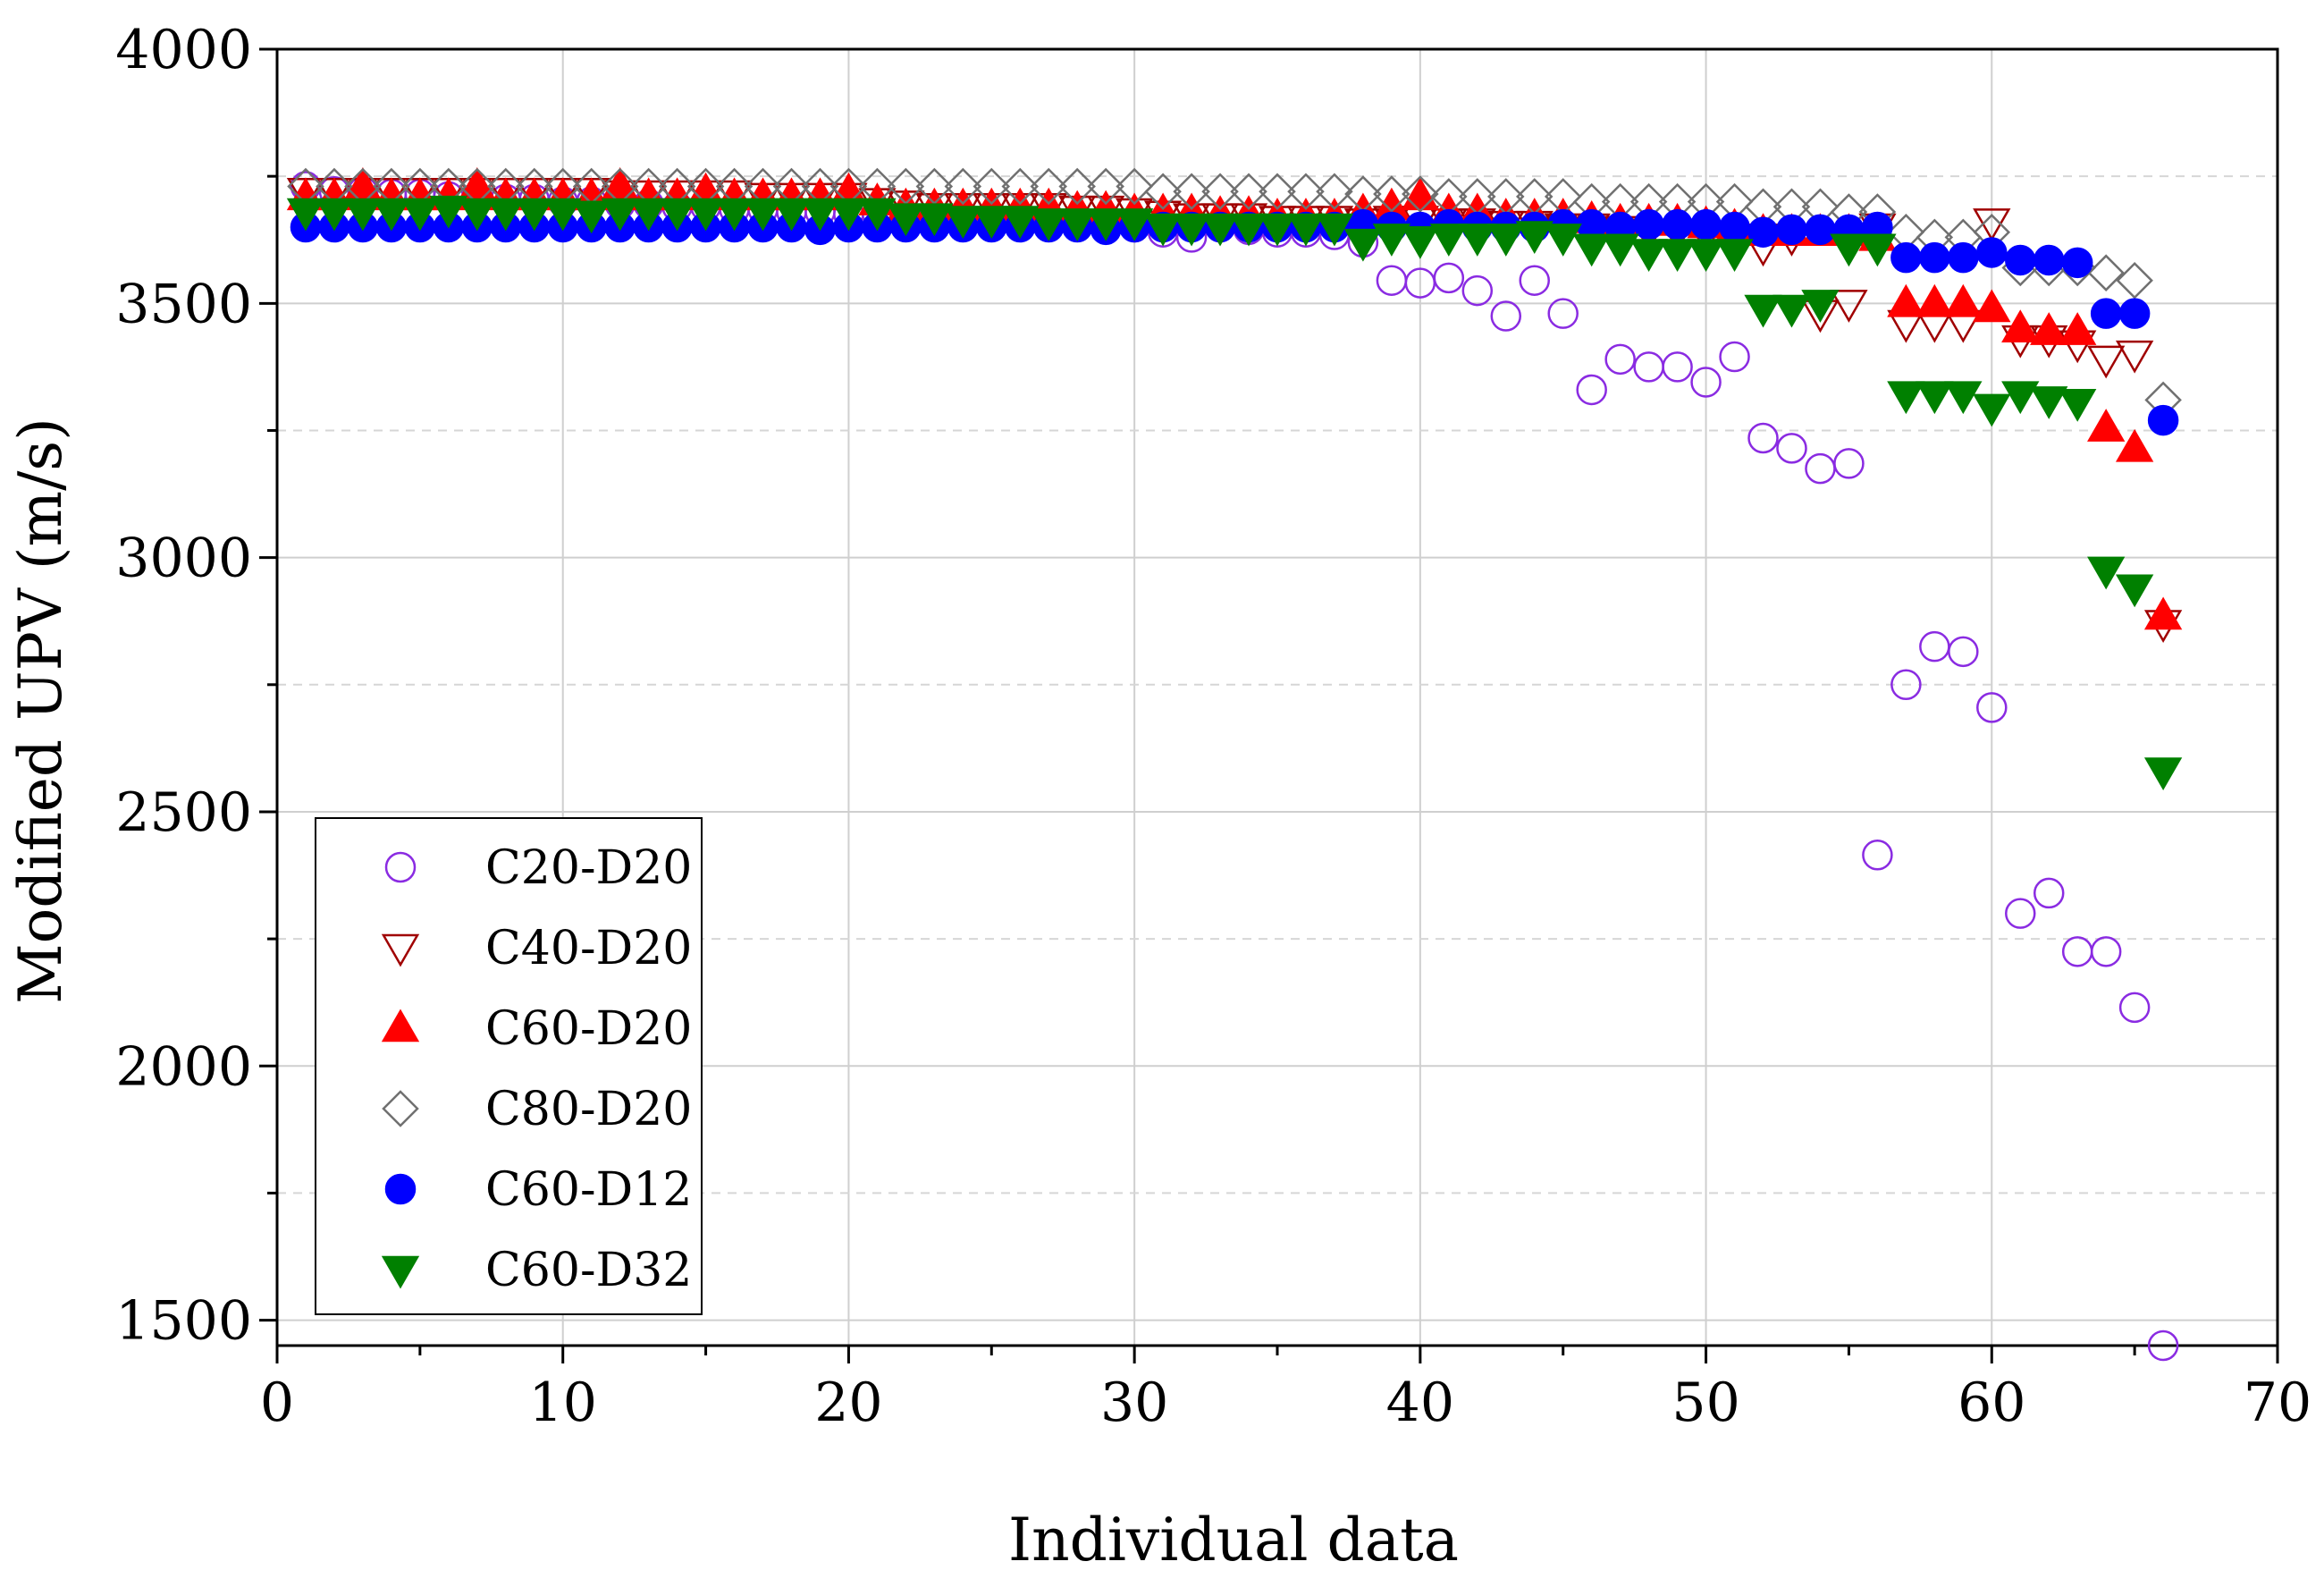 The image size is (2324, 1570). Describe the element at coordinates (588, 948) in the screenshot. I see `legend-label: C40-D20` at that location.